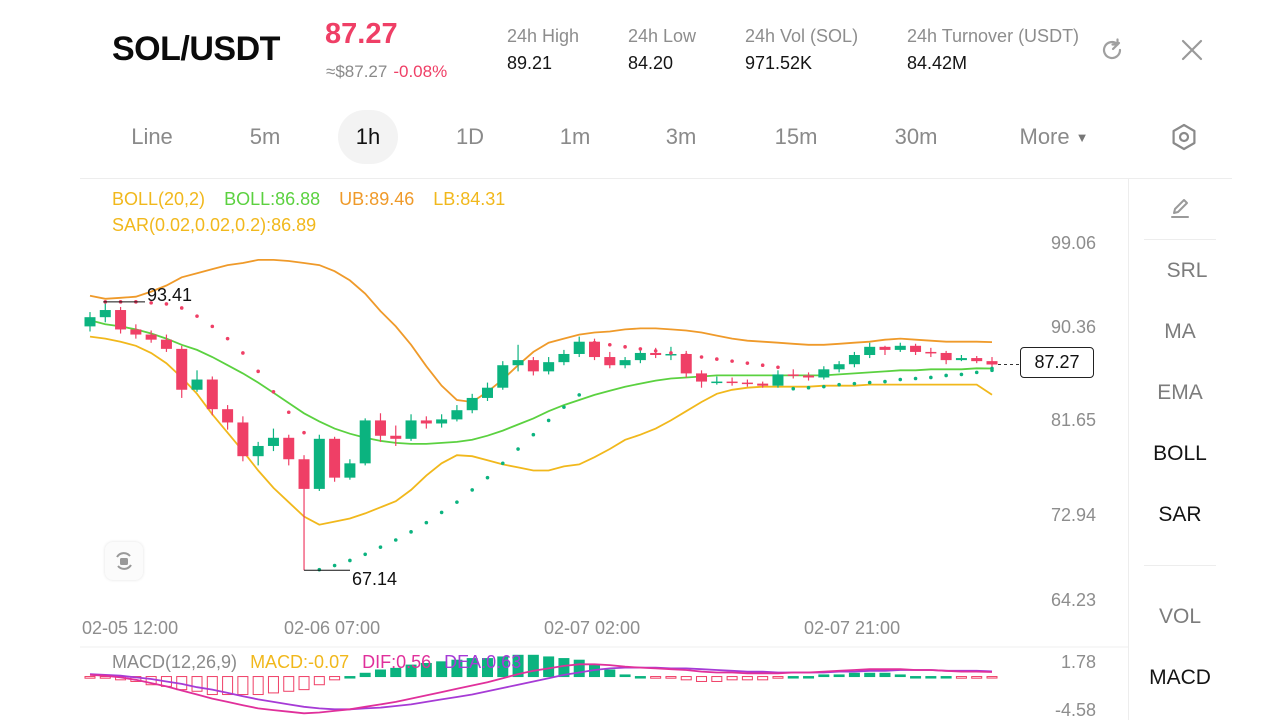  What do you see at coordinates (1180, 514) in the screenshot?
I see `side-item-sar: SAR` at bounding box center [1180, 514].